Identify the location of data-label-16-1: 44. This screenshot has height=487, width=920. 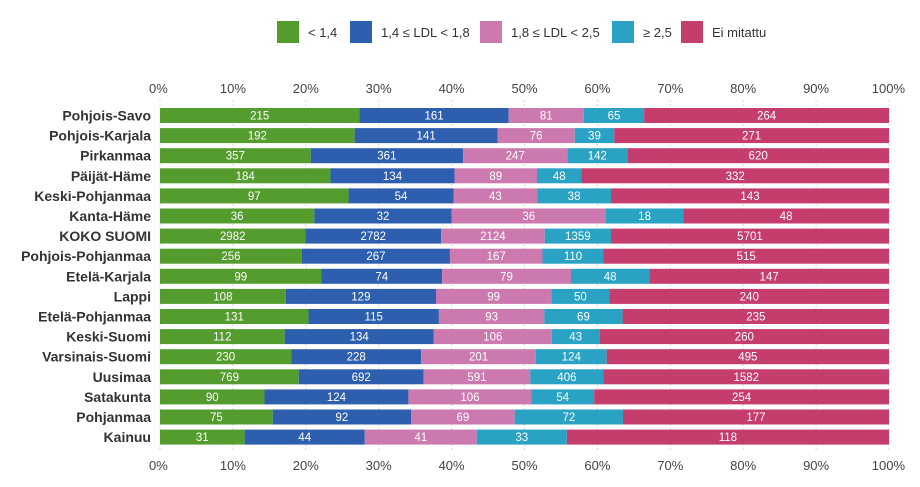
(304, 438).